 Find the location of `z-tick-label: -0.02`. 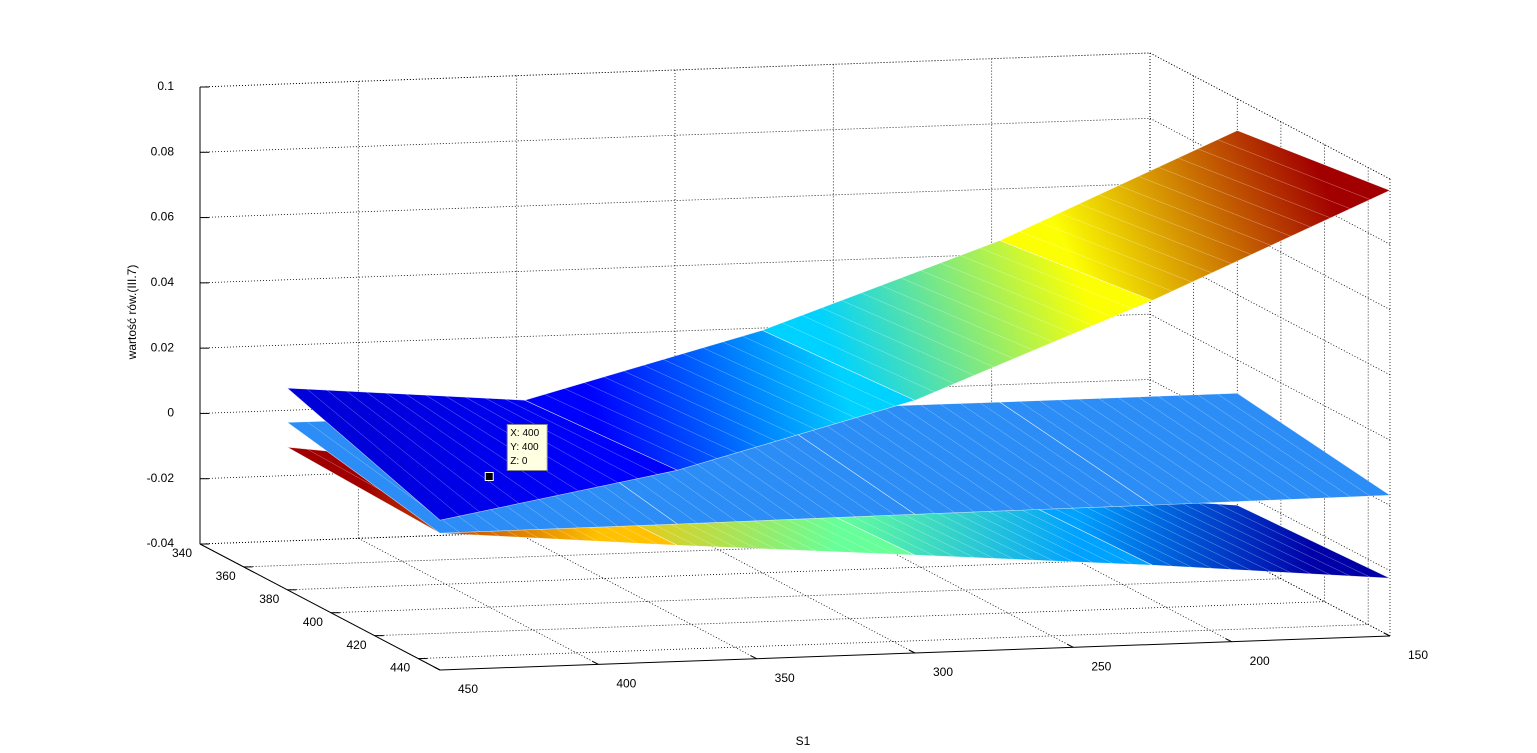

z-tick-label: -0.02 is located at coordinates (161, 478).